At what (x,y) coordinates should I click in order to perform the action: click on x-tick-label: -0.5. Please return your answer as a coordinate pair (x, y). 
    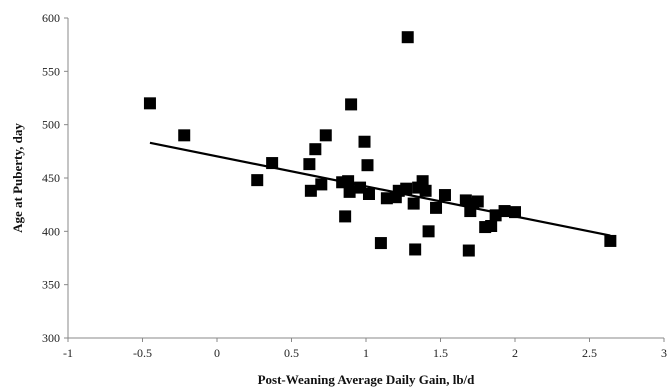
    Looking at the image, I should click on (142, 353).